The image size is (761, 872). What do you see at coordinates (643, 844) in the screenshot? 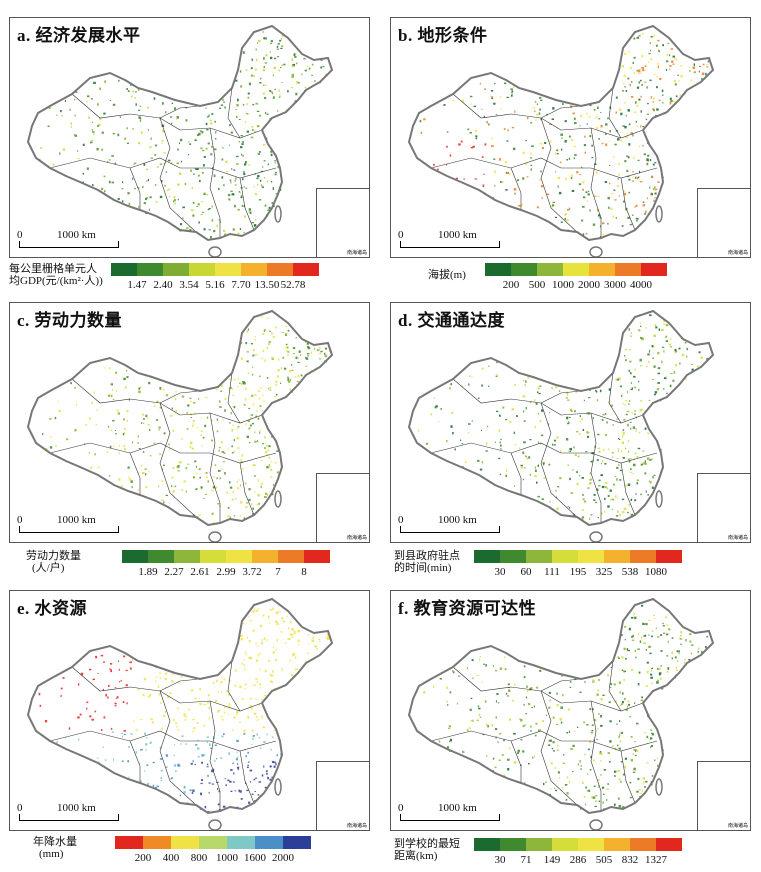
I see `legend-swatch` at bounding box center [643, 844].